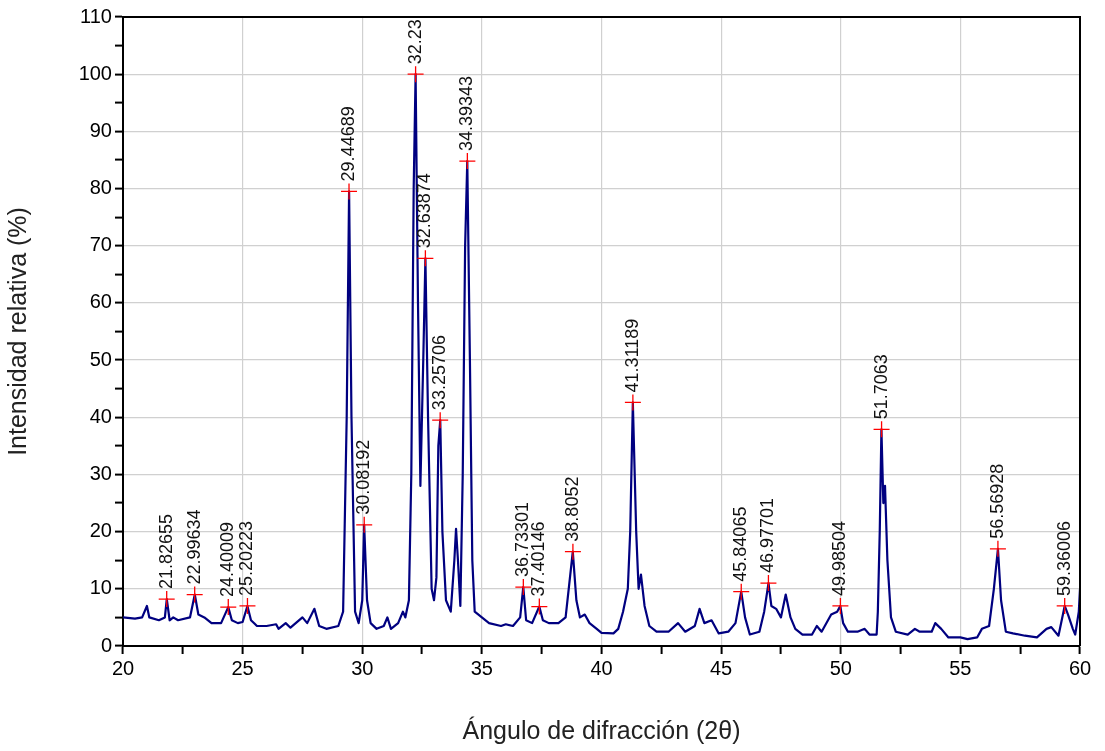 The width and height of the screenshot is (1105, 751). I want to click on x-tick-label: 25, so click(242, 667).